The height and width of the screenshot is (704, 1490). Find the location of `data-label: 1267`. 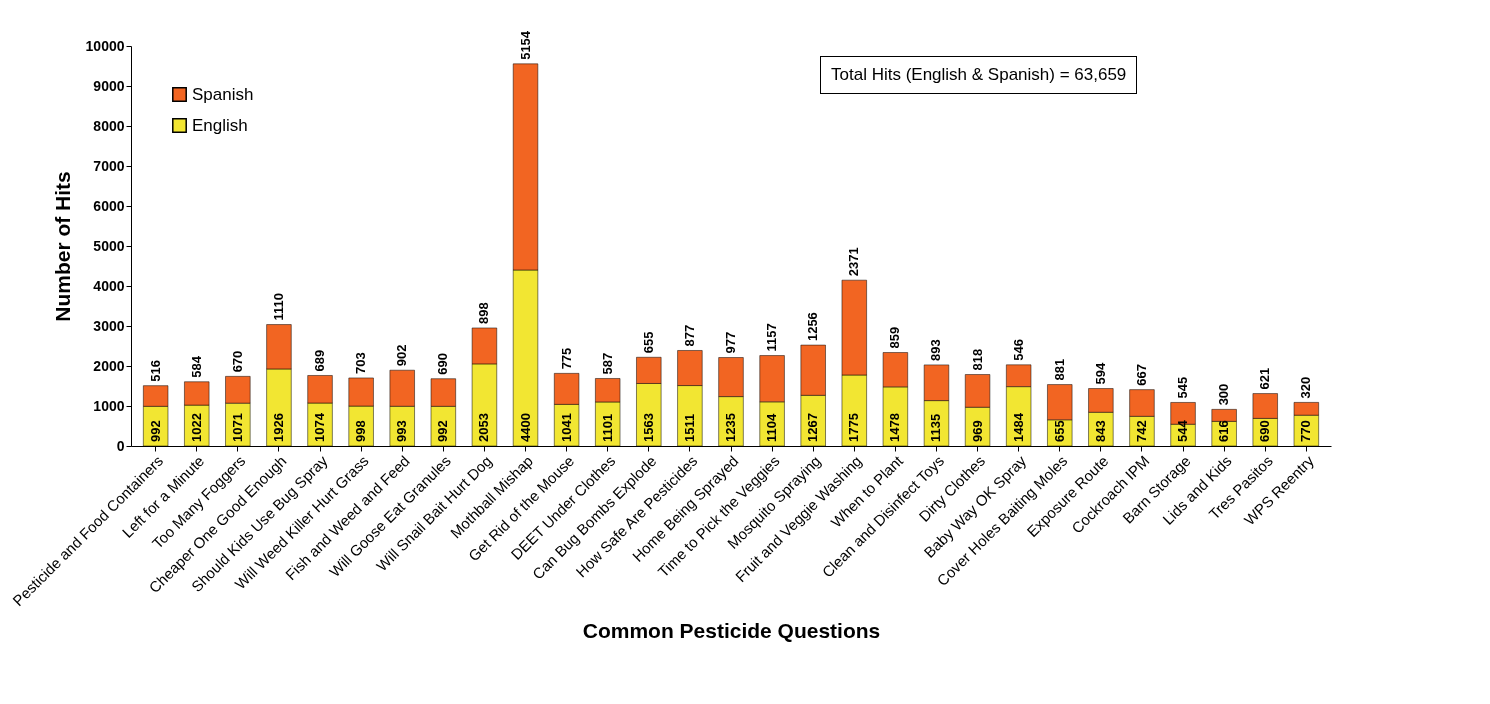

data-label: 1267 is located at coordinates (813, 427).